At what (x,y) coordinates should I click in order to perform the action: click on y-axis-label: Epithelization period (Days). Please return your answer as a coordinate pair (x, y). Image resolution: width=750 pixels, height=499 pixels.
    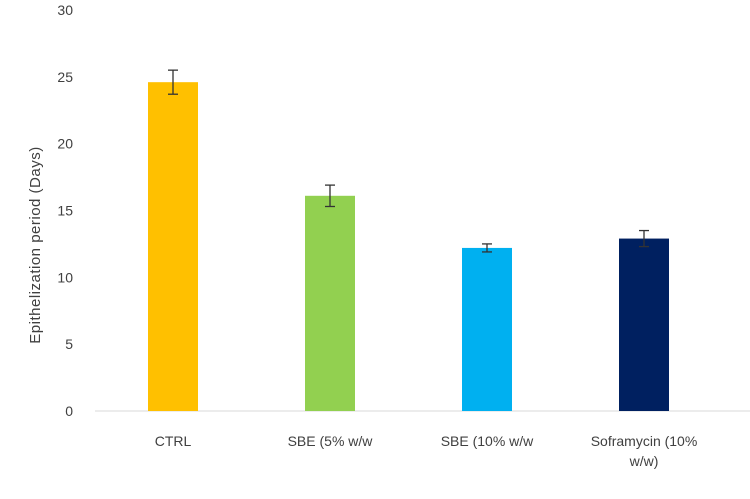
    Looking at the image, I should click on (35, 244).